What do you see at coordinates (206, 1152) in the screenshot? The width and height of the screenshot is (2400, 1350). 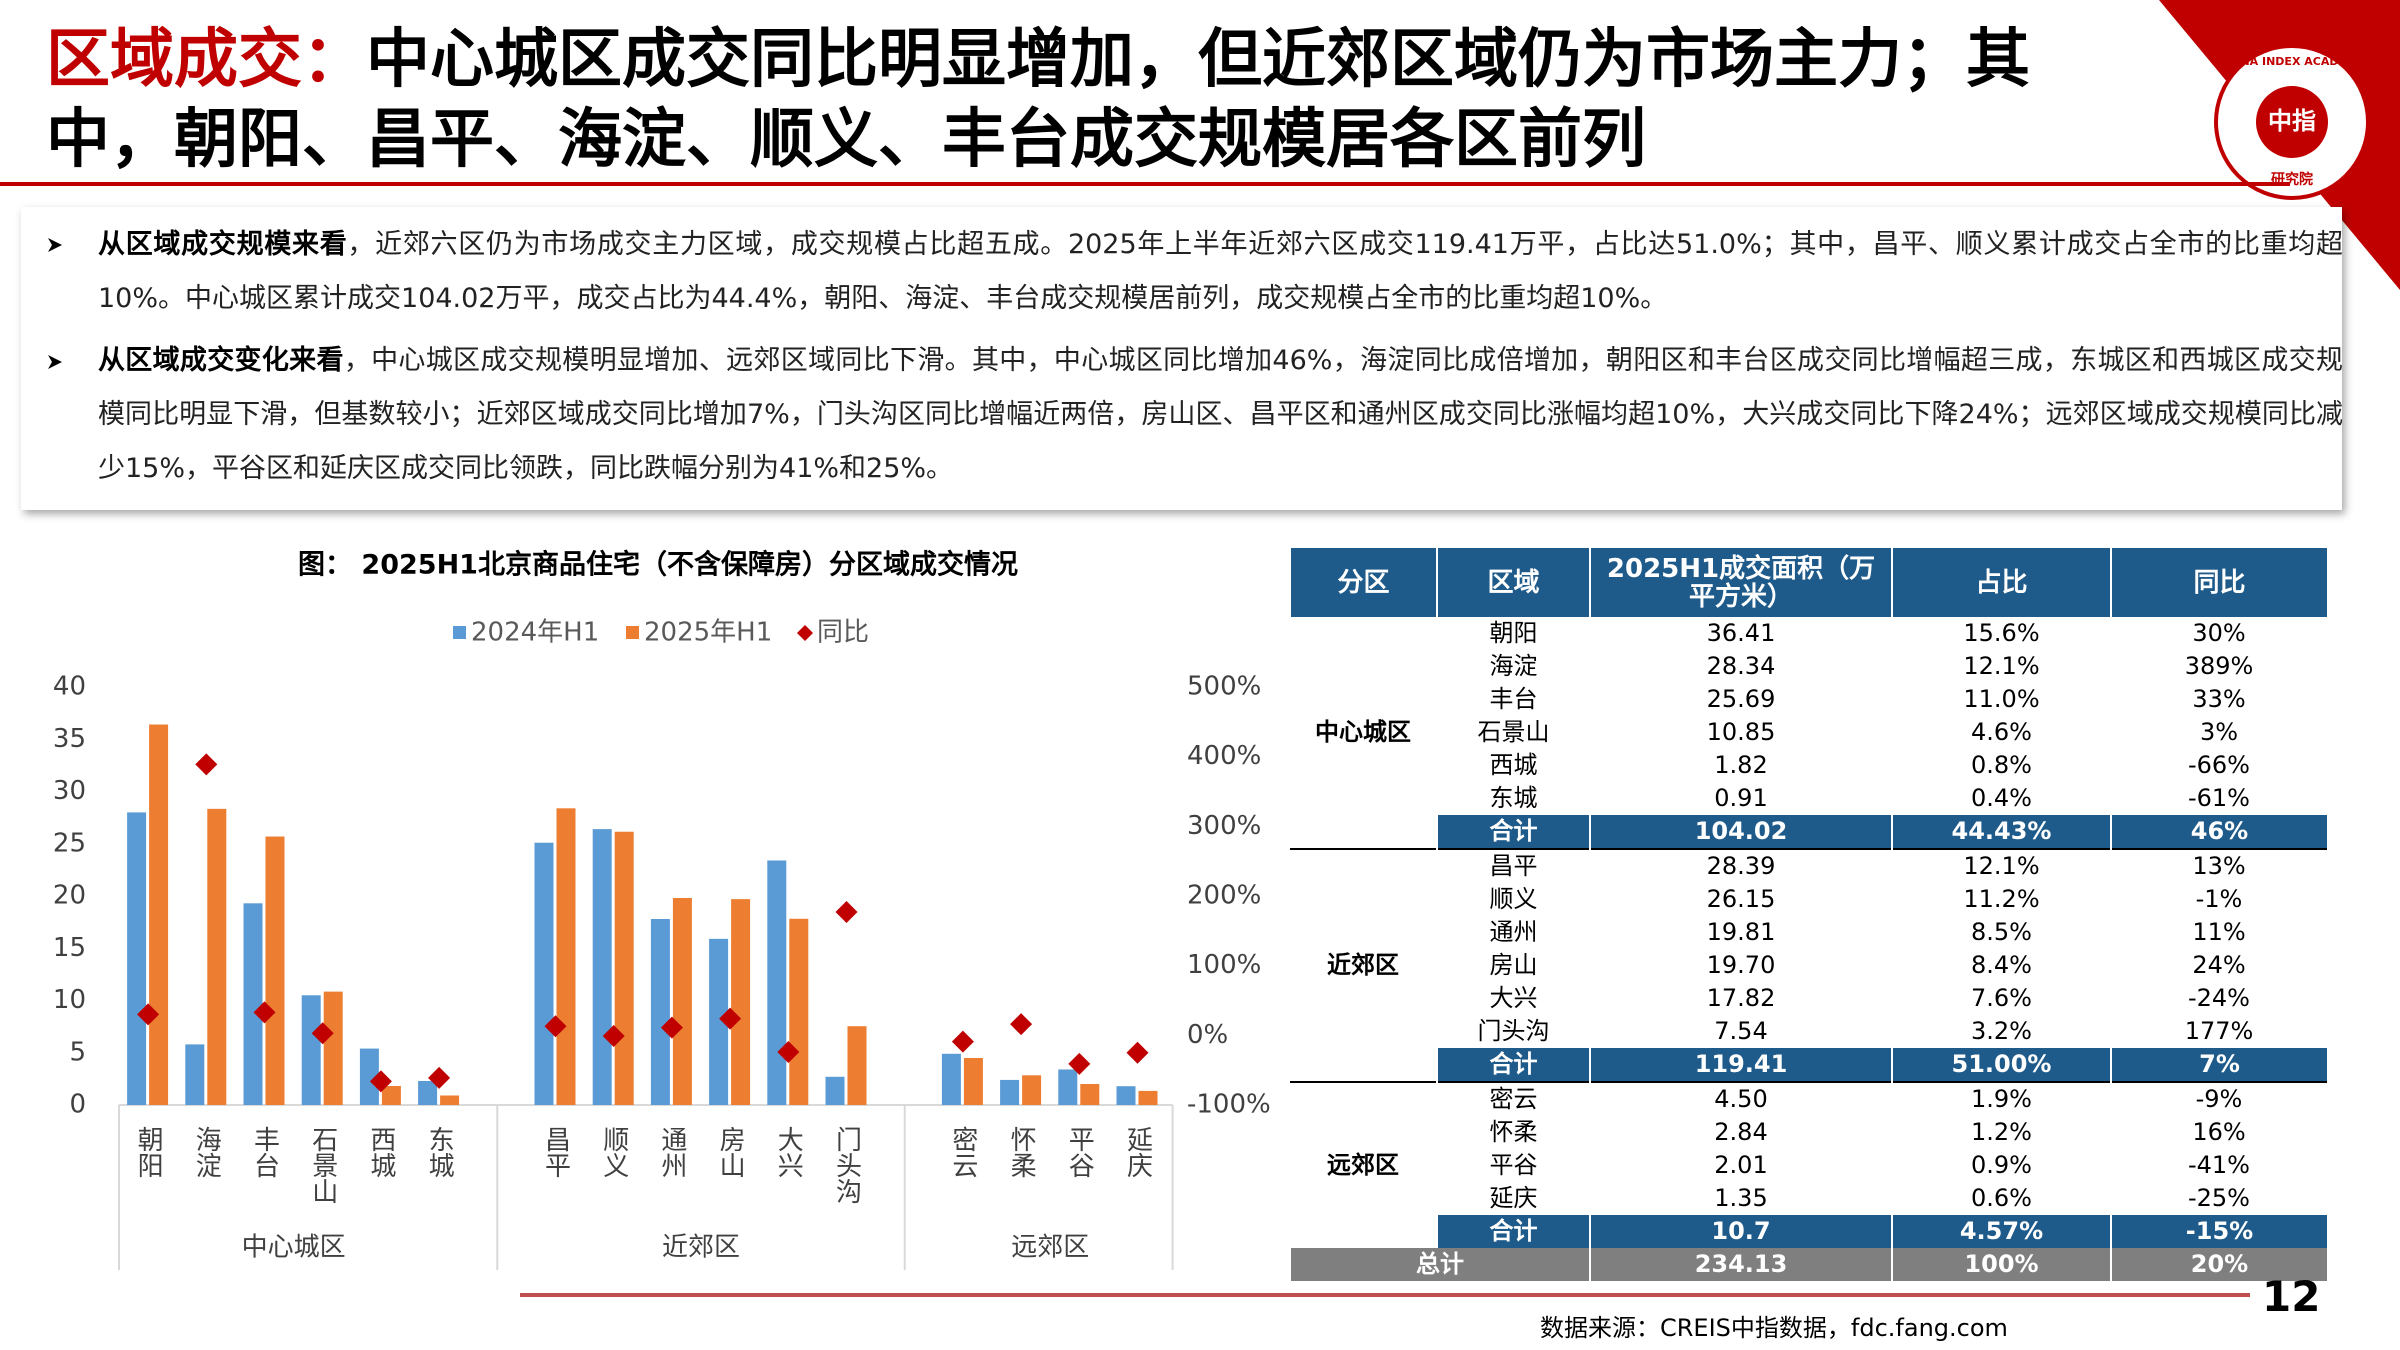 I see `x-tick-label: 海淀` at bounding box center [206, 1152].